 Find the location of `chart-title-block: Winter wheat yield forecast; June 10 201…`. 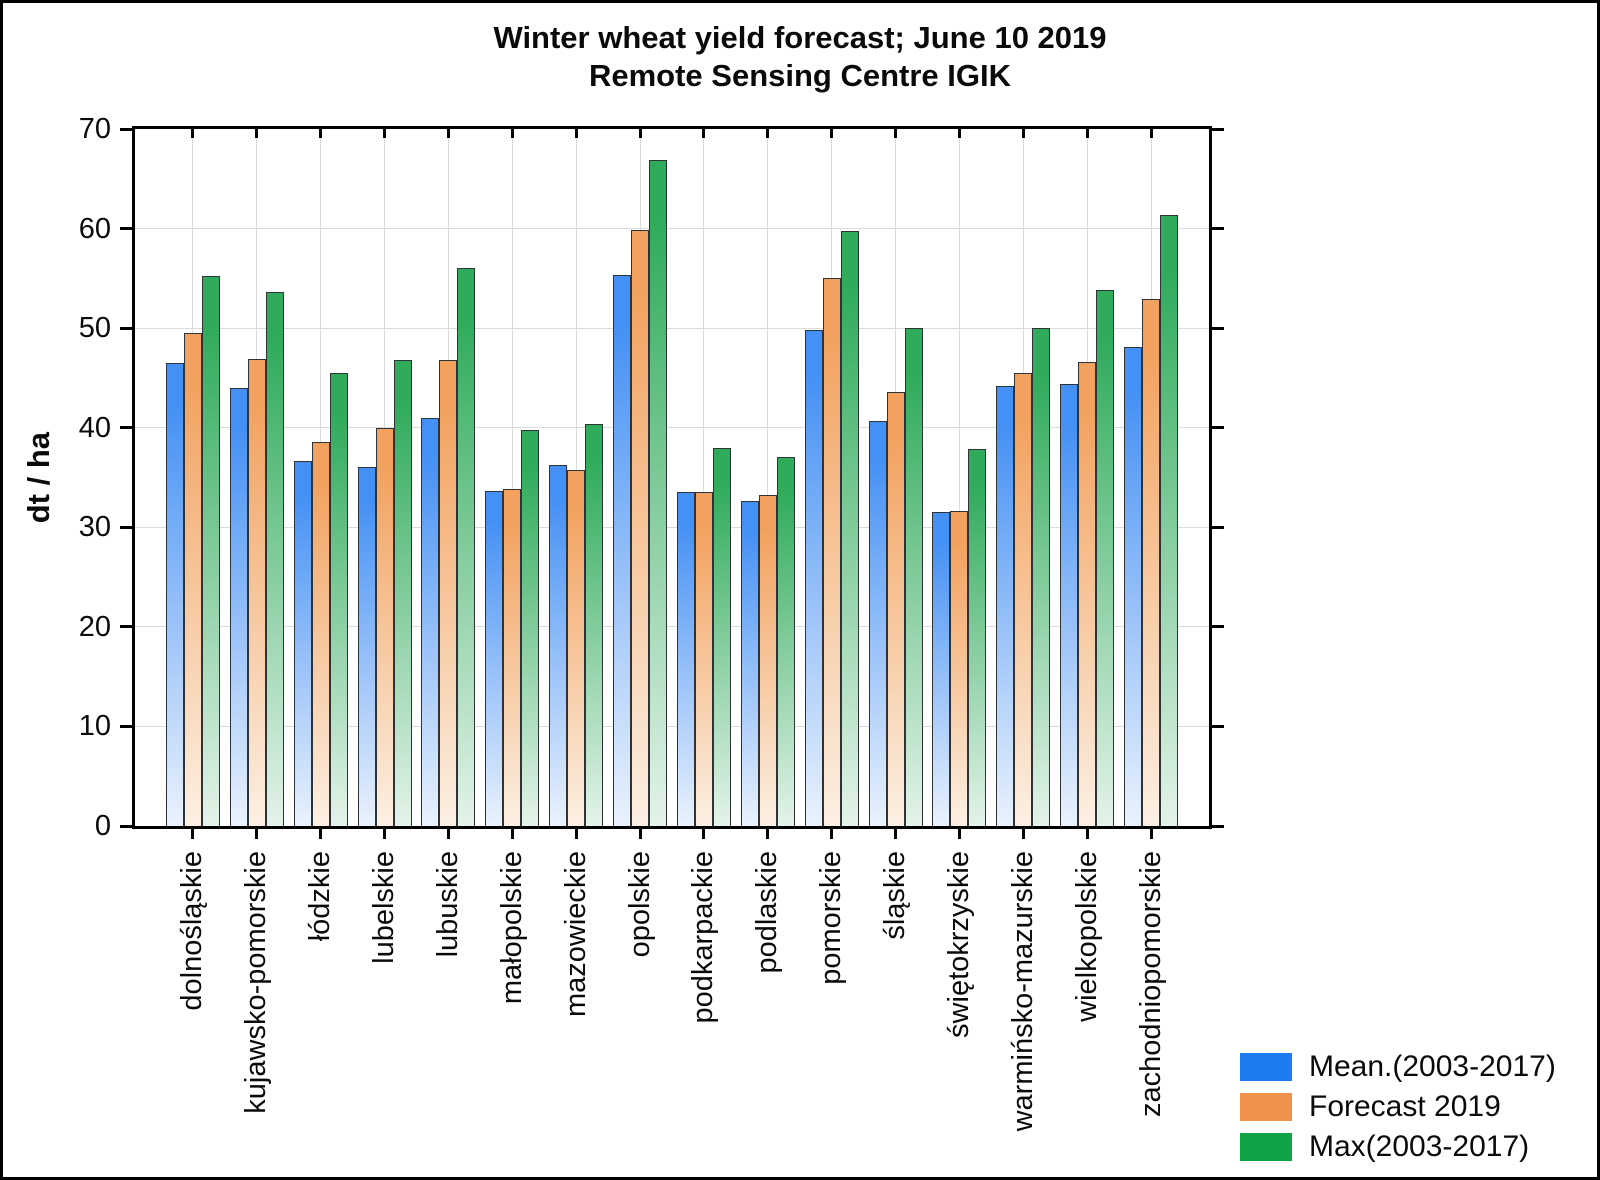

chart-title-block: Winter wheat yield forecast; June 10 201… is located at coordinates (800, 57).